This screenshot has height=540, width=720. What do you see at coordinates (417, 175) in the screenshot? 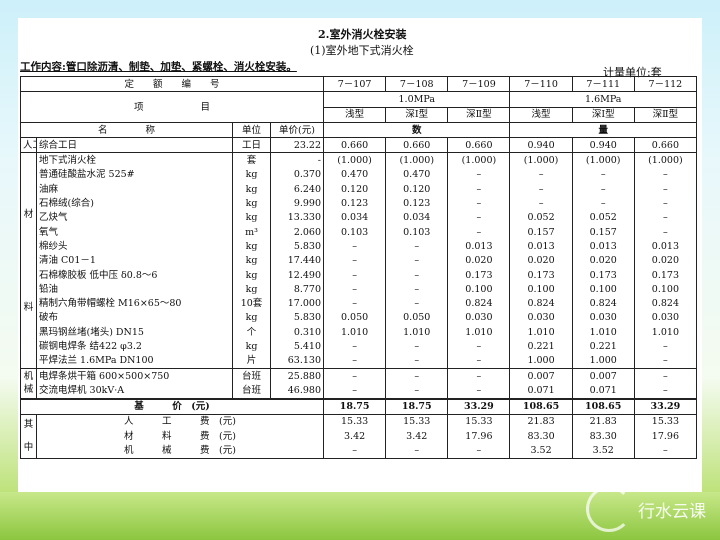
I see `quantity-value: 0.470` at bounding box center [417, 175].